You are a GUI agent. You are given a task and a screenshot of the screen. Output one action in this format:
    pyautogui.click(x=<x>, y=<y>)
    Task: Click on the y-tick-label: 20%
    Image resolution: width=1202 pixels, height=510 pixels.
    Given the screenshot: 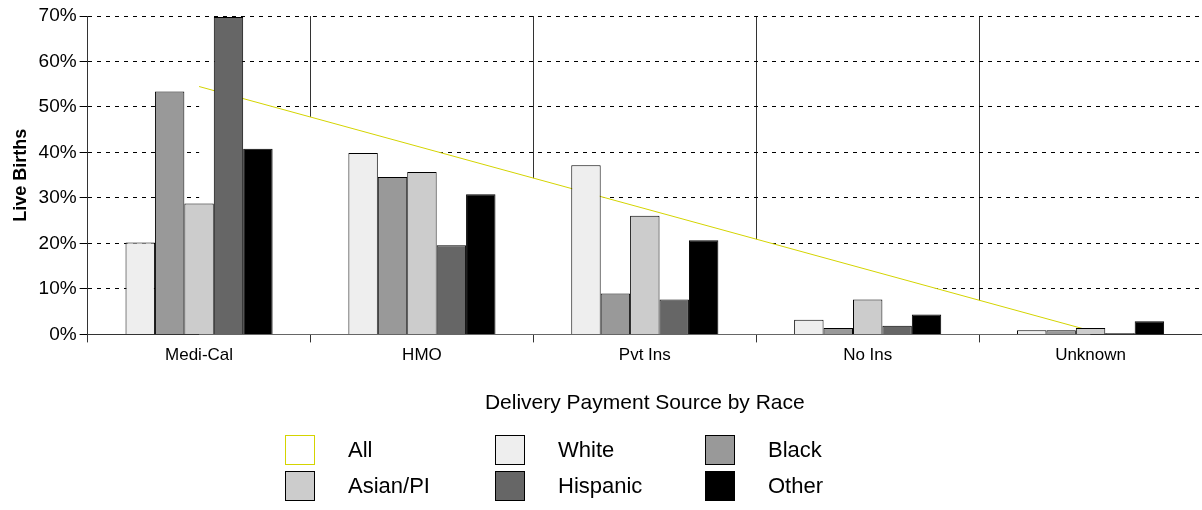 What is the action you would take?
    pyautogui.click(x=57, y=242)
    